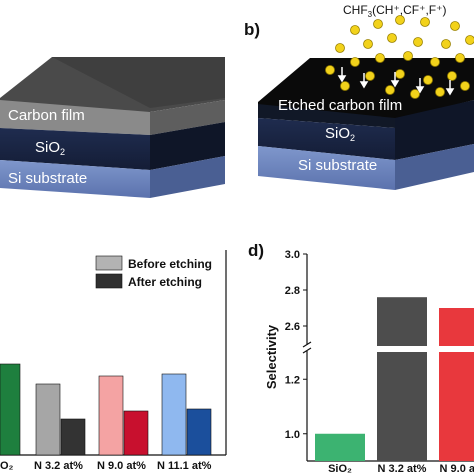 The width and height of the screenshot is (474, 474). Describe the element at coordinates (75, 149) in the screenshot. I see `sio2-layer` at that location.